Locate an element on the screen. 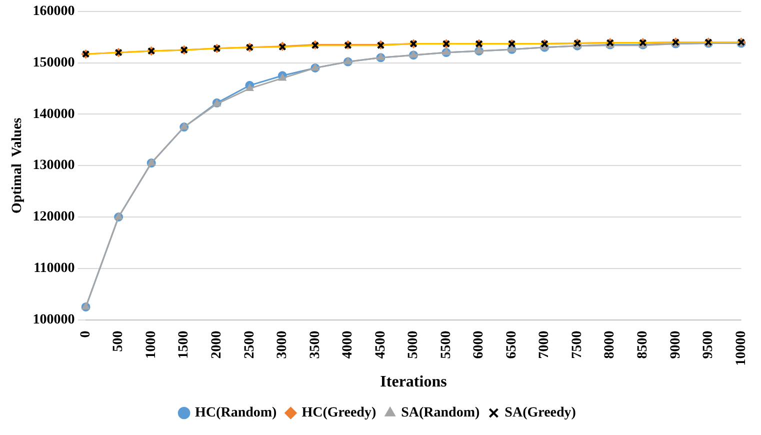 The image size is (761, 435). x-tick-label: 9500 is located at coordinates (708, 344).